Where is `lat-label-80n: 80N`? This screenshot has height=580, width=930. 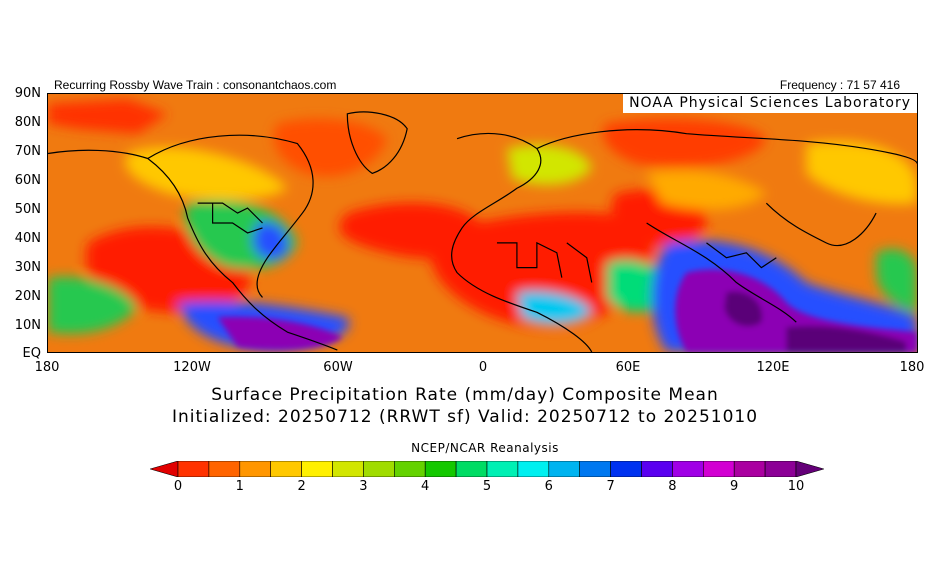
lat-label-80n: 80N is located at coordinates (27, 122).